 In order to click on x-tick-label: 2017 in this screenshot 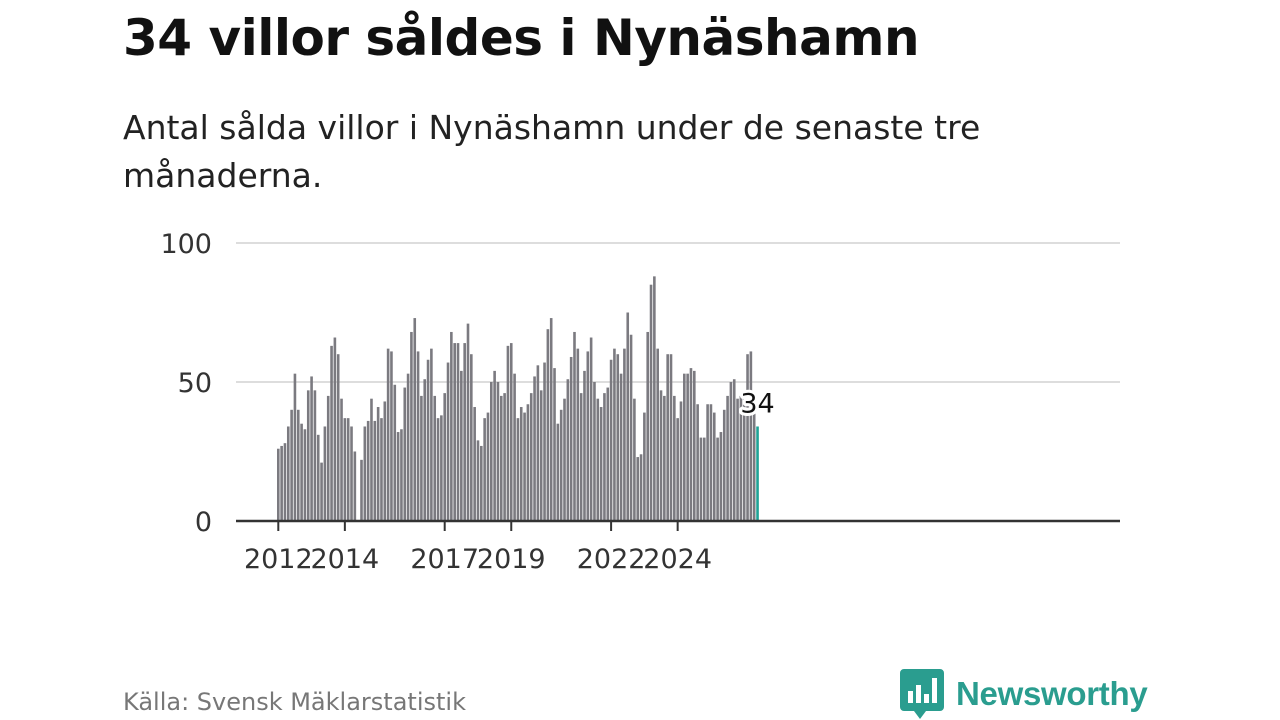, I will do `click(444, 559)`.